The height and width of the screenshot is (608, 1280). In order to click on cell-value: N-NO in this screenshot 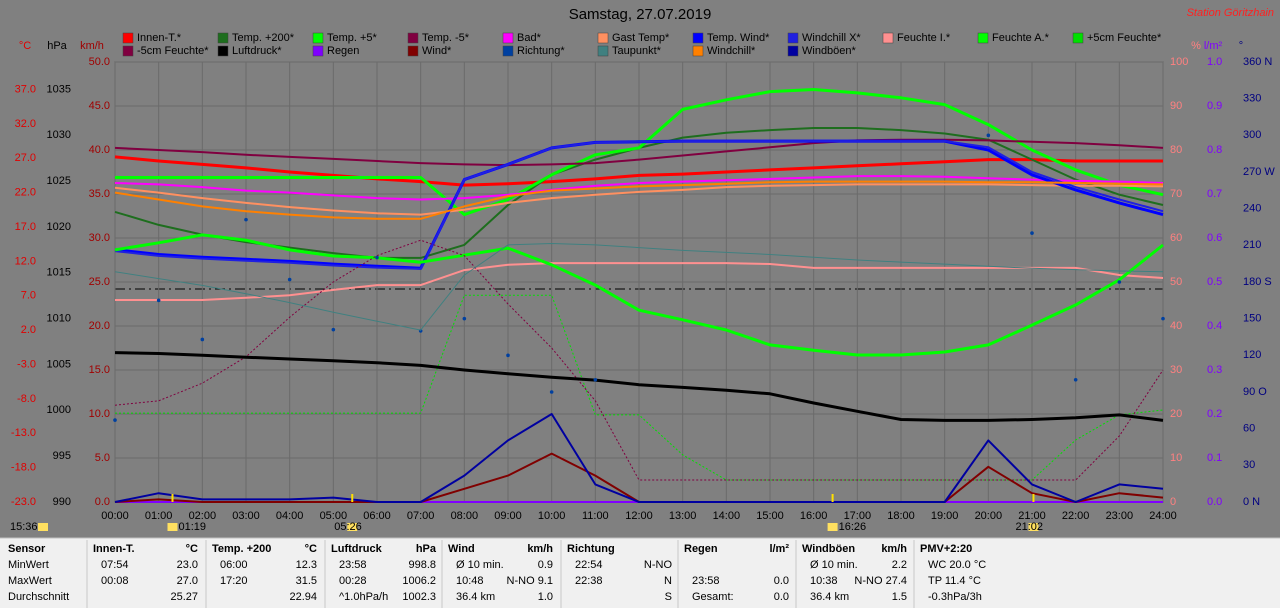, I will do `click(658, 565)`.